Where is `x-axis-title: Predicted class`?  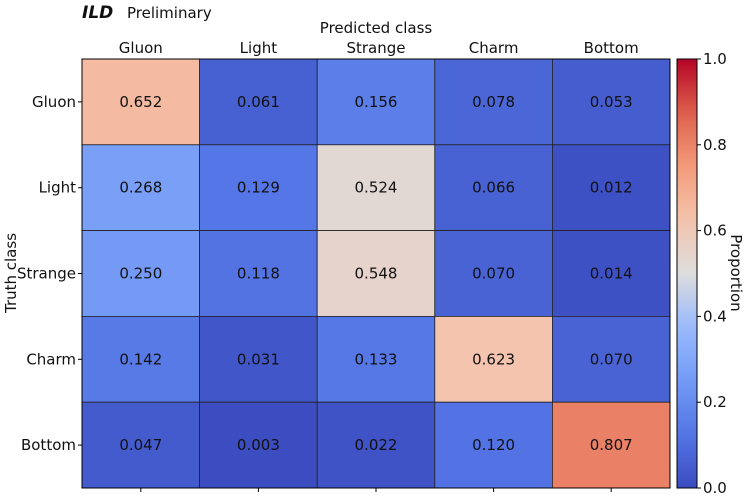 x-axis-title: Predicted class is located at coordinates (376, 28).